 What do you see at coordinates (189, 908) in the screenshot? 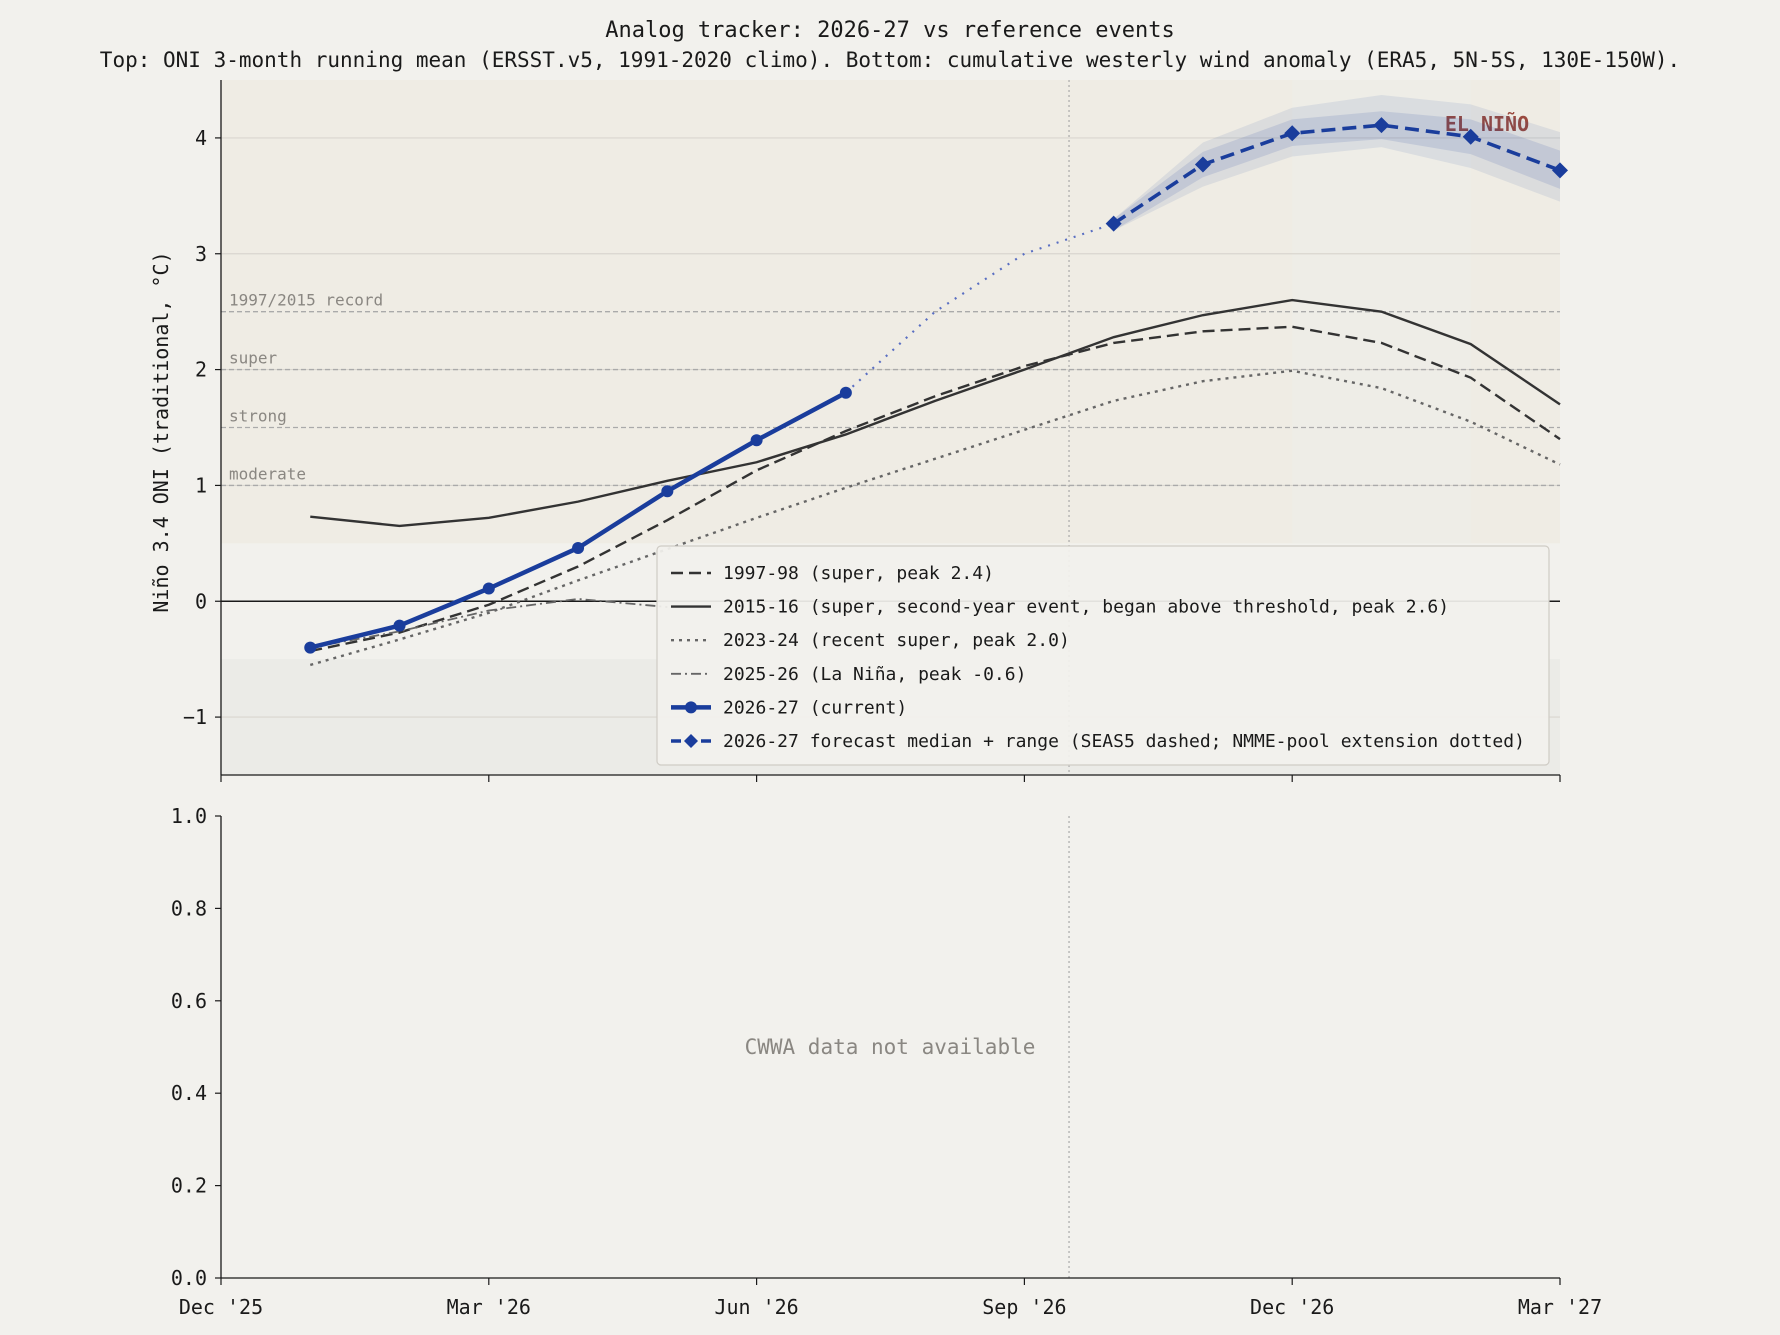
I see `bottom-y-tick-label: 0.8` at bounding box center [189, 908].